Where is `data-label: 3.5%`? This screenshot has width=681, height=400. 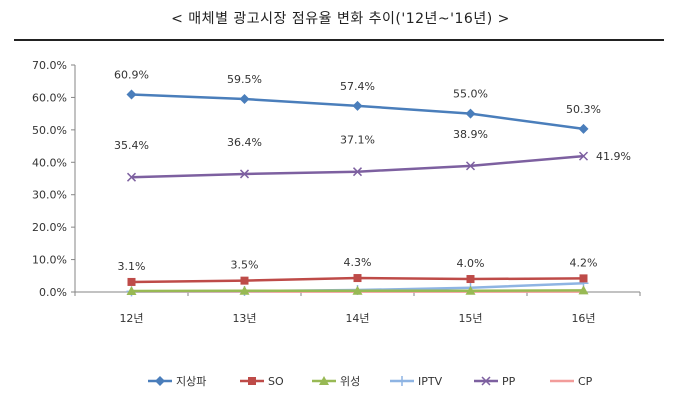
data-label: 3.5% is located at coordinates (245, 265).